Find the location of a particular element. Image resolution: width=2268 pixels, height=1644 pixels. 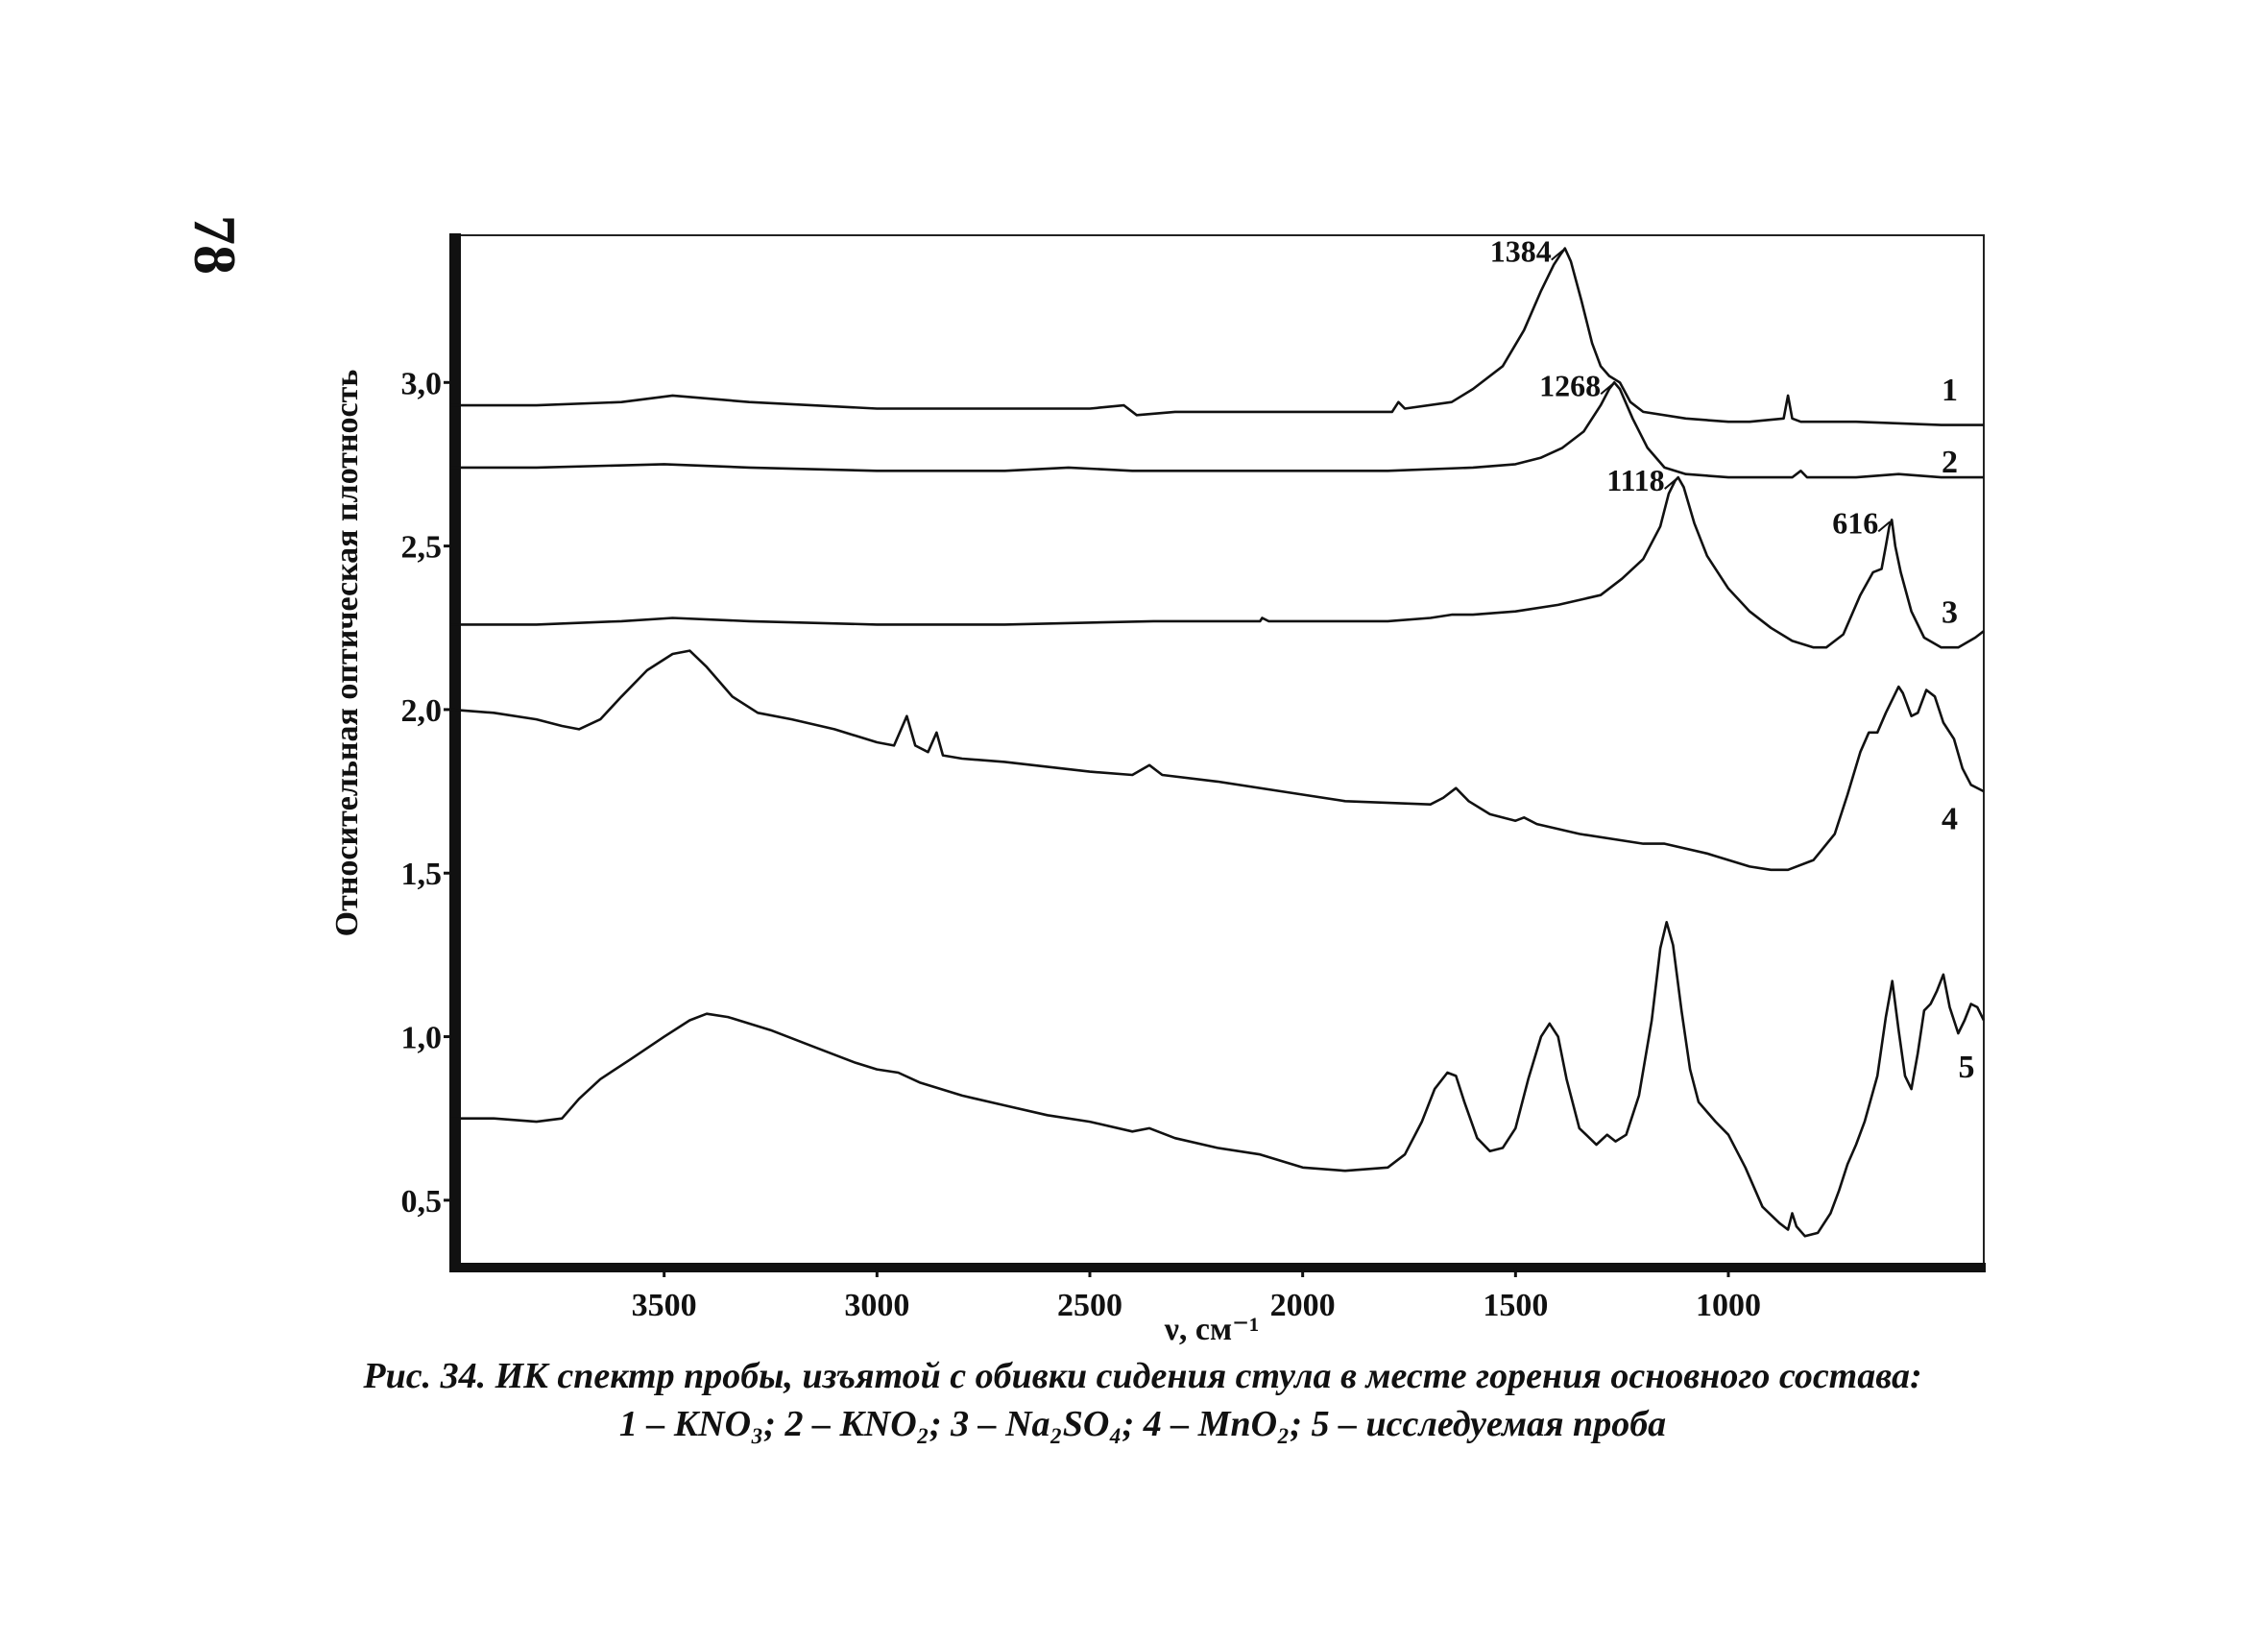

series-label-4: 4 is located at coordinates (1950, 818).